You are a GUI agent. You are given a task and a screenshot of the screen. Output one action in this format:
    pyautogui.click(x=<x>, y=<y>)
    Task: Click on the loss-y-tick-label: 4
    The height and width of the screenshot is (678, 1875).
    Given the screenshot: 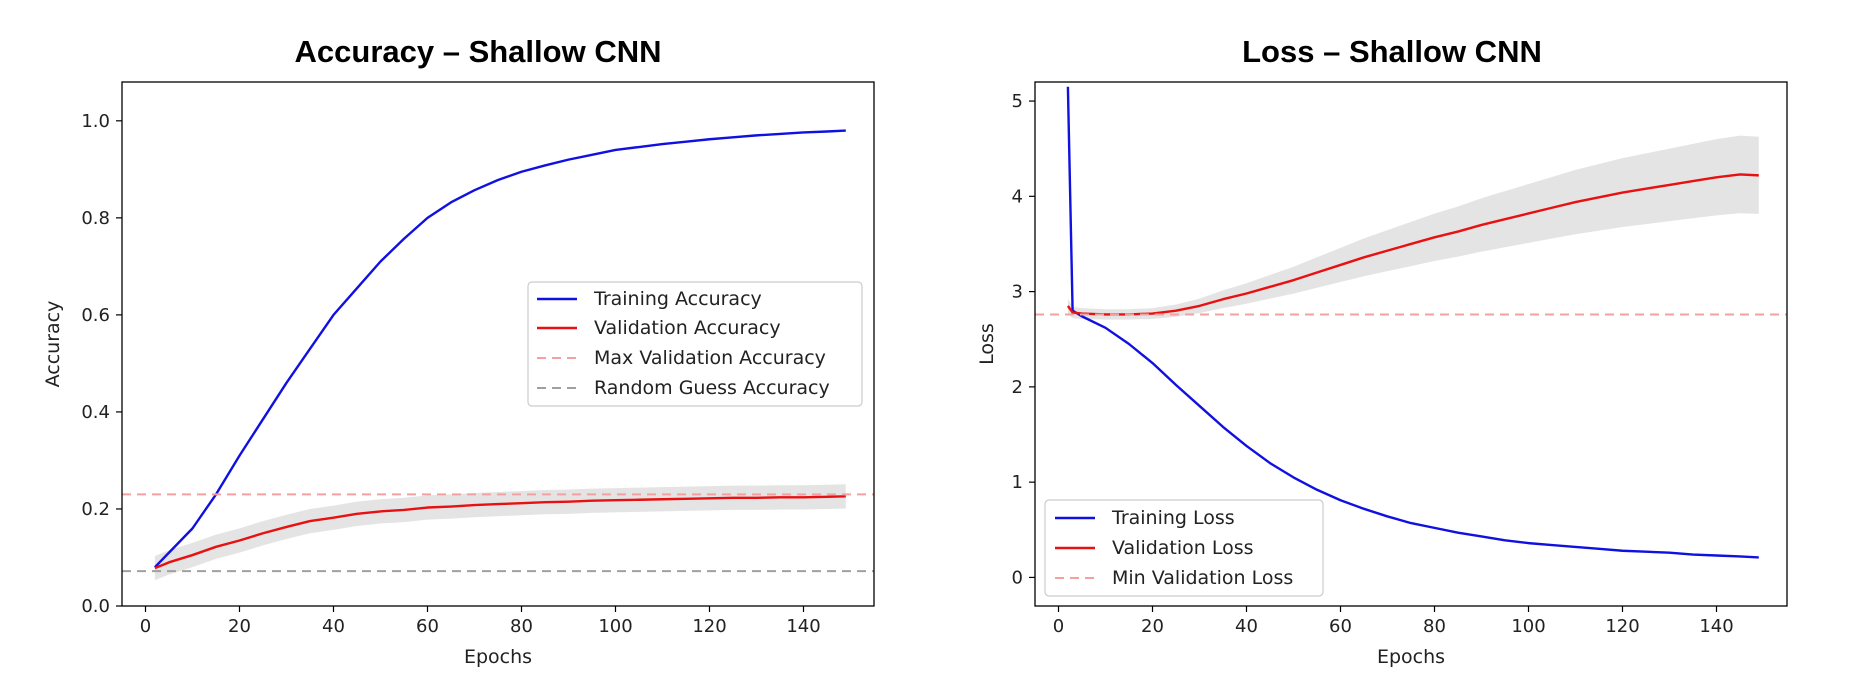 What is the action you would take?
    pyautogui.click(x=1017, y=196)
    